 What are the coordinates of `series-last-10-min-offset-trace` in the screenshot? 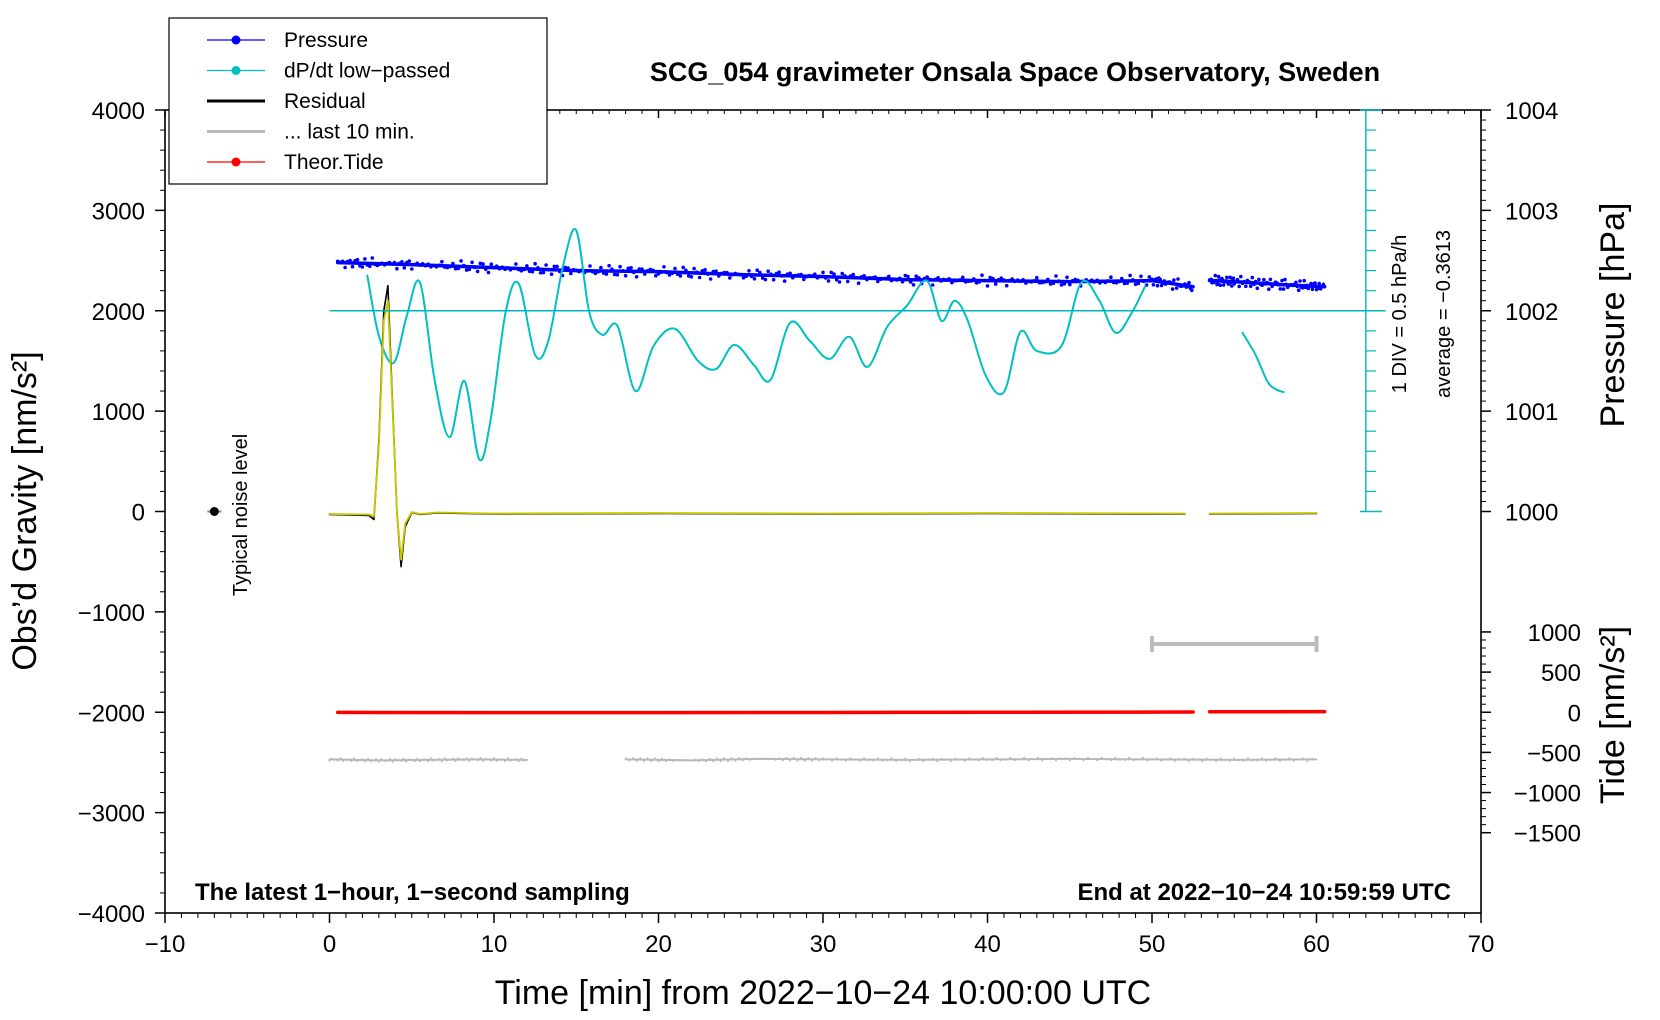 It's located at (823, 759).